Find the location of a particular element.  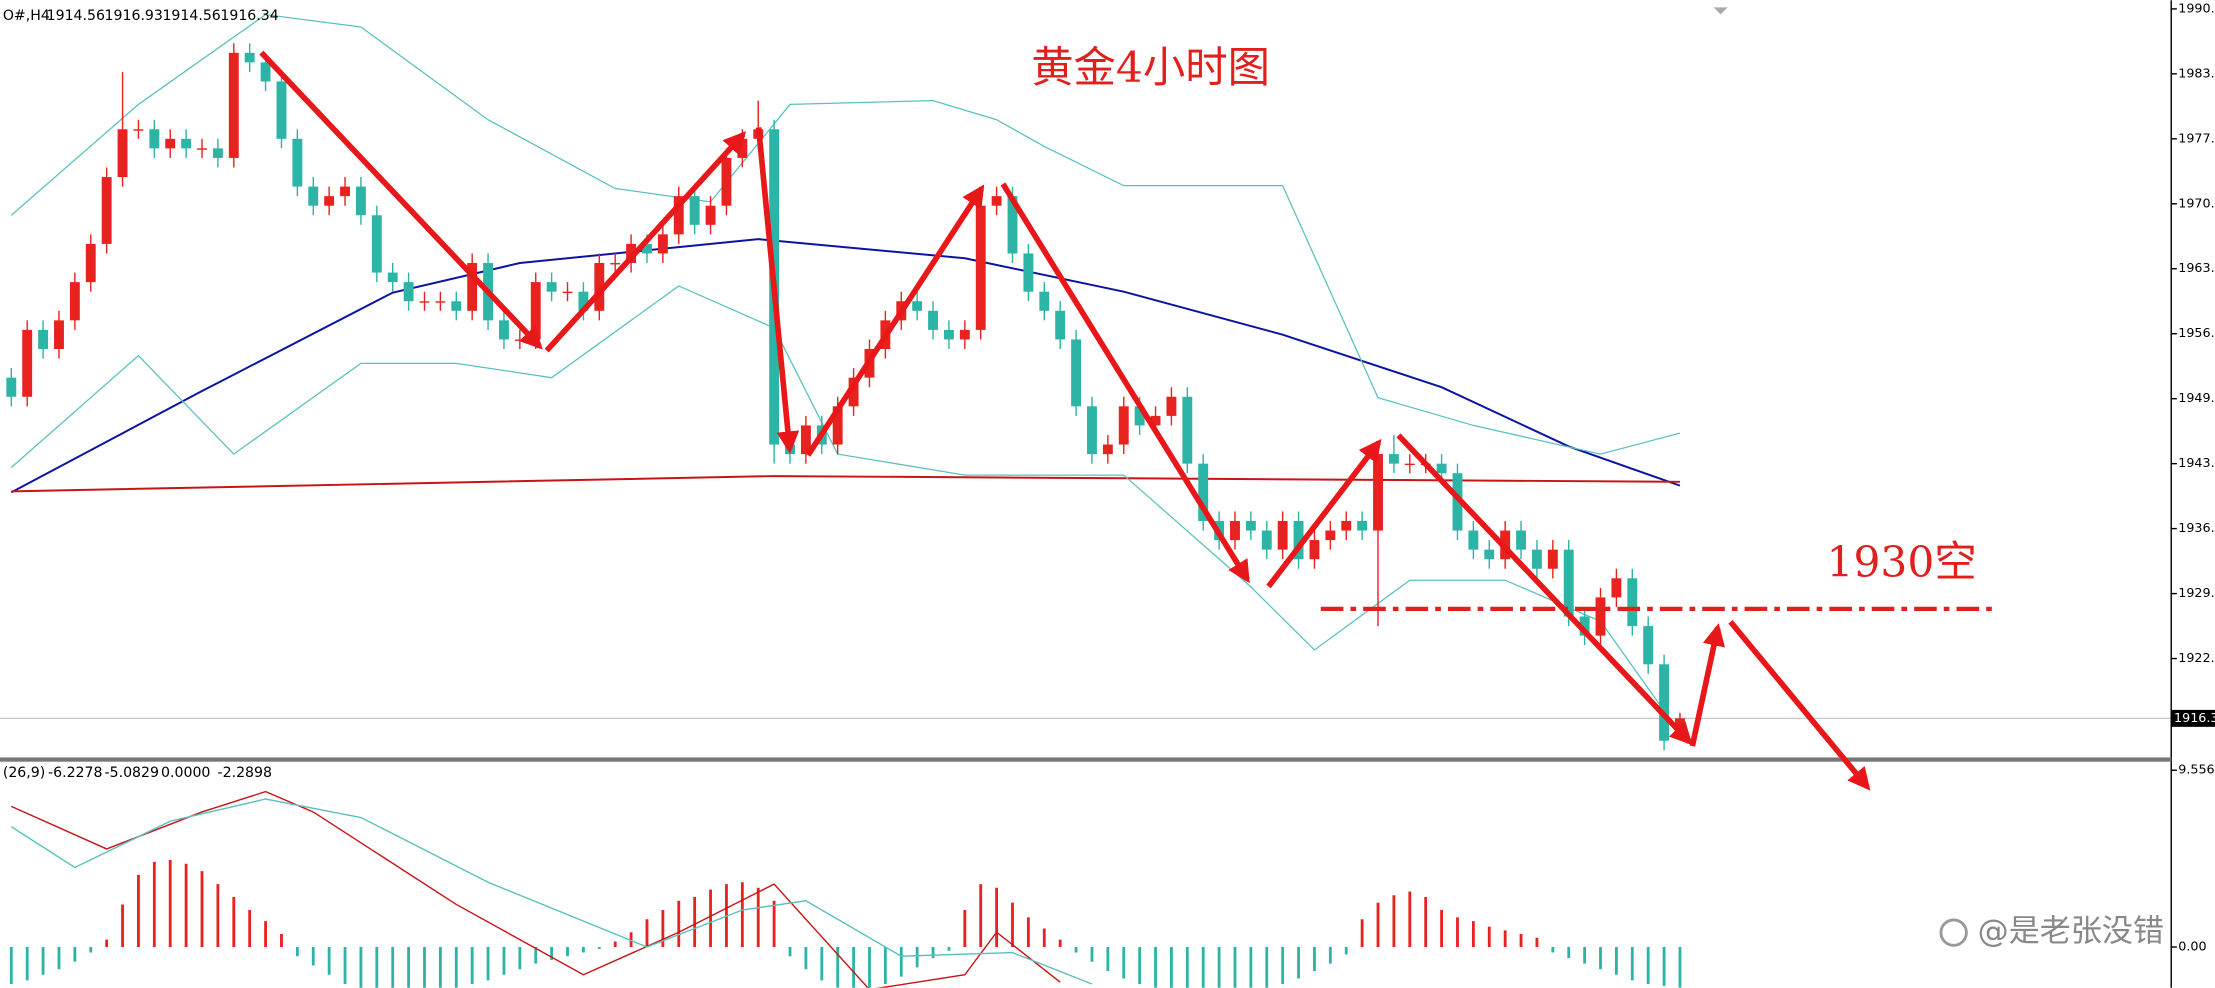

header-low: 1914.56 is located at coordinates (191, 16).